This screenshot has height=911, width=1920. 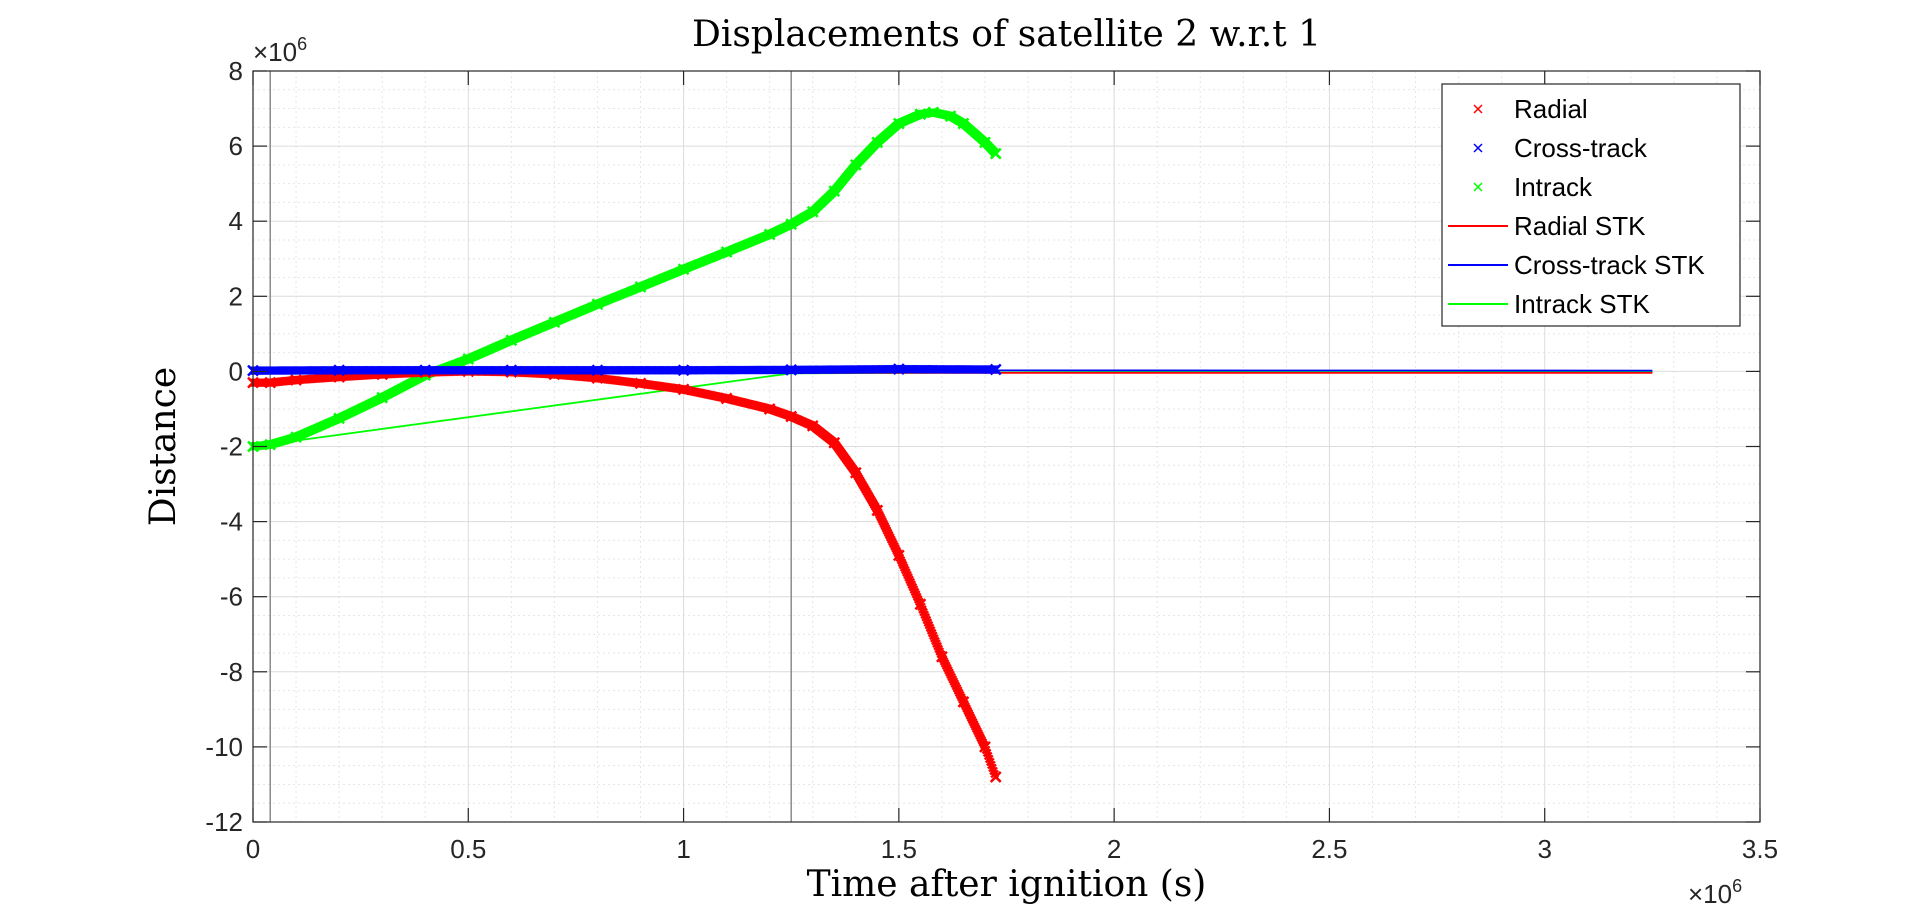 I want to click on legend-label-intrack: Intrack, so click(x=1553, y=187).